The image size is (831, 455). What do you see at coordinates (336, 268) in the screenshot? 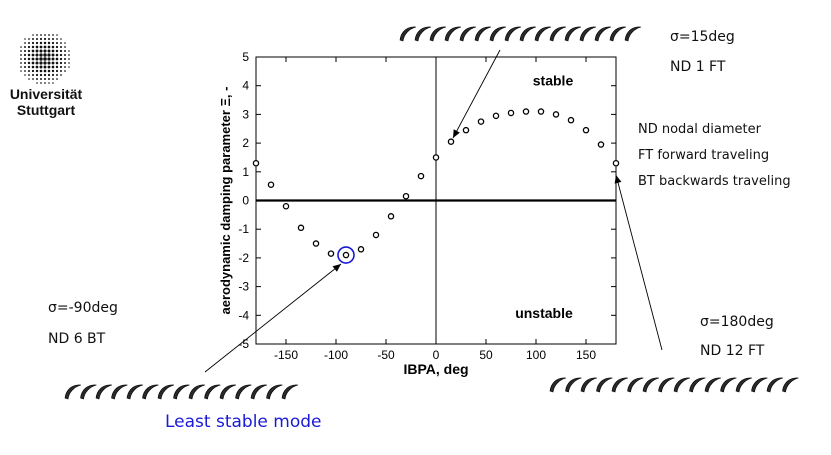
I see `arrow-least-stable-head` at bounding box center [336, 268].